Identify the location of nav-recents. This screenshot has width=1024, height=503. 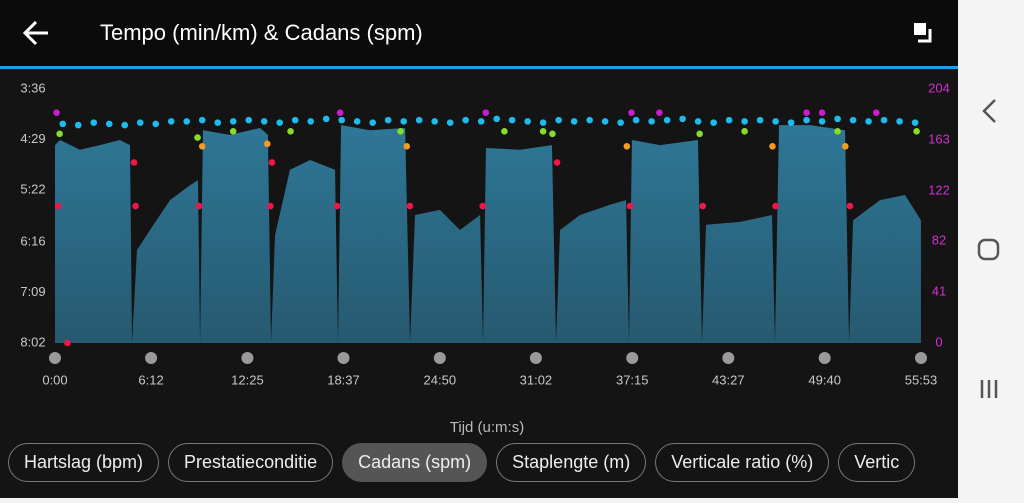
(989, 389).